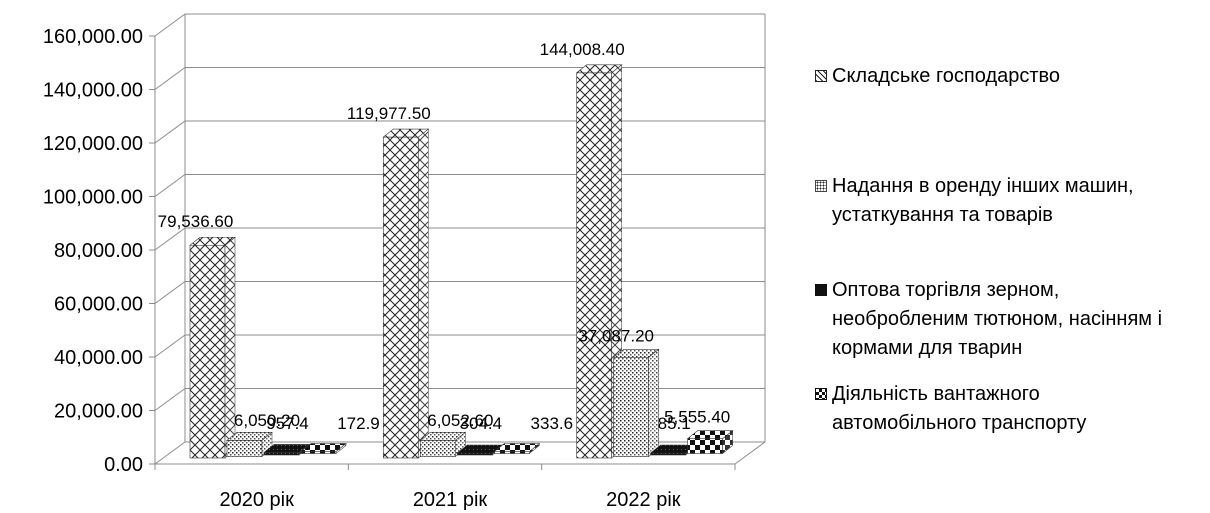  Describe the element at coordinates (946, 76) in the screenshot. I see `legend-label: Складське господарство` at that location.